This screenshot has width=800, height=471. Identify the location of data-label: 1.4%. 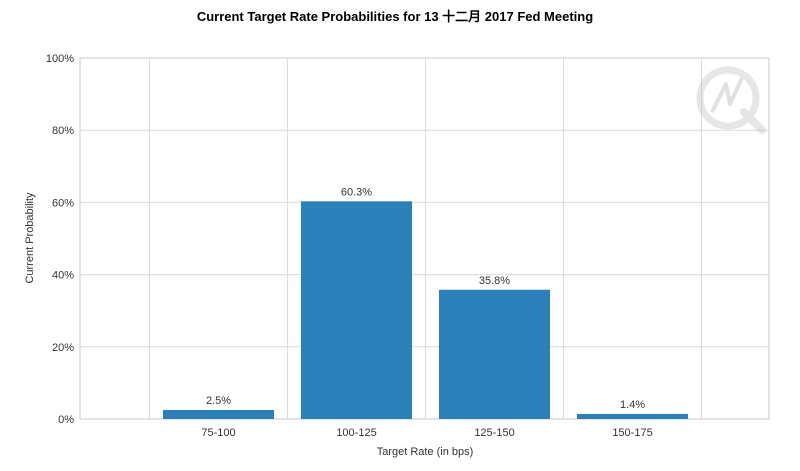
(632, 405).